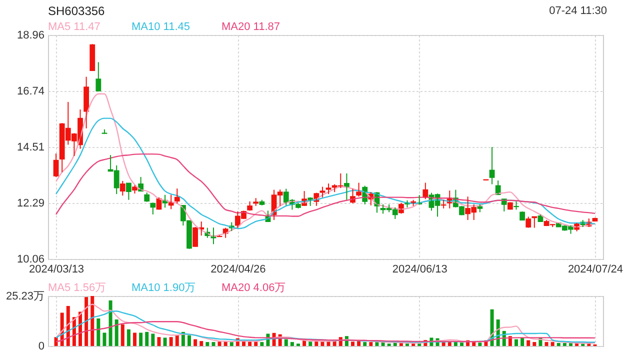  Describe the element at coordinates (164, 288) in the screenshot. I see `series-label: MA10 1.90万` at that location.